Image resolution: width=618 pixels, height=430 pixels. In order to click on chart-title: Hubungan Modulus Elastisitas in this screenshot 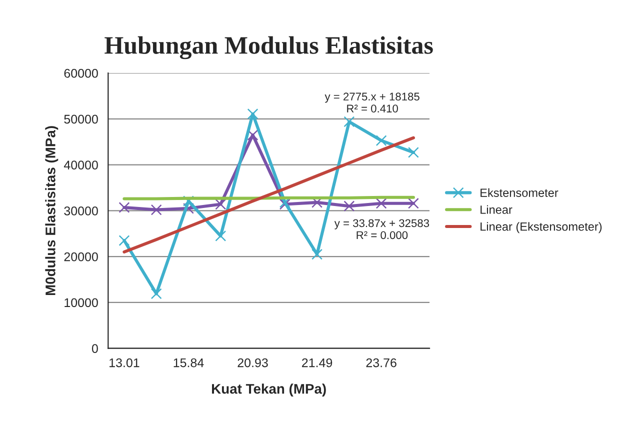, I will do `click(268, 48)`.